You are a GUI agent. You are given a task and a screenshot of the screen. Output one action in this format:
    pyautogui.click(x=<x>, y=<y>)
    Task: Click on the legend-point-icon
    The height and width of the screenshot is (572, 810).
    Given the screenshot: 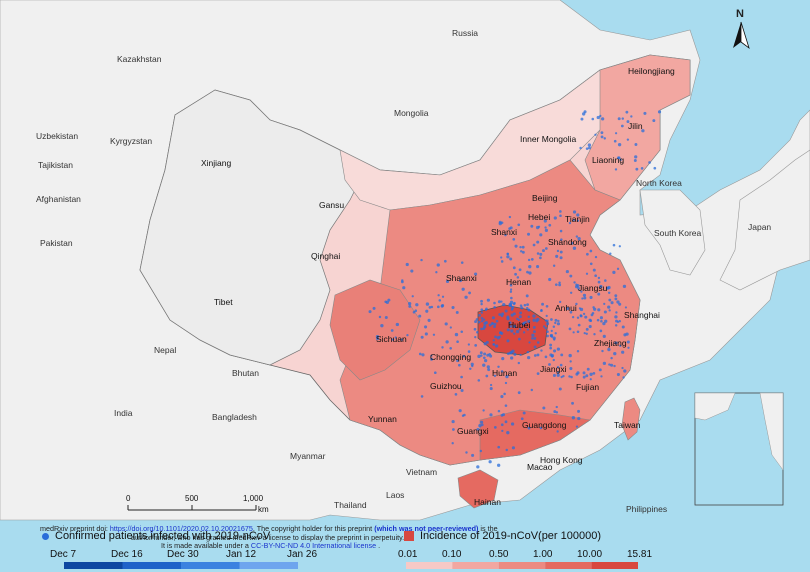 What is the action you would take?
    pyautogui.click(x=45, y=536)
    